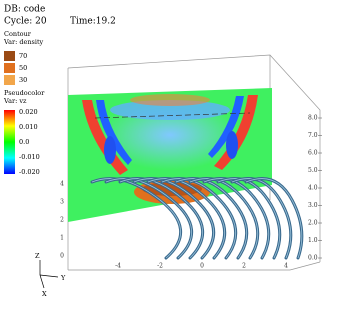 This screenshot has height=312, width=354. I want to click on cycle-label: Cycle: 20, so click(25, 22).